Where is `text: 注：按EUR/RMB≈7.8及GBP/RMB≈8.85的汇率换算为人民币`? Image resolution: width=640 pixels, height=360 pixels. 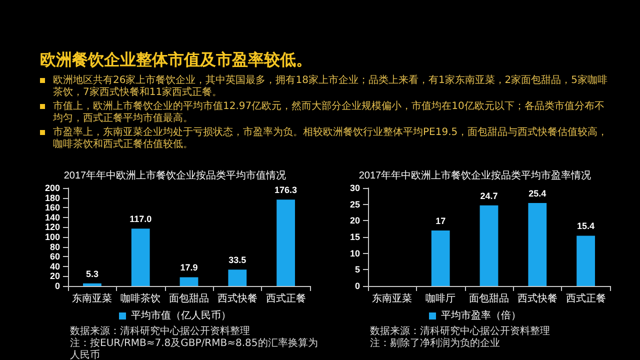 text: 注：按EUR/RMB≈7.8及GBP/RMB≈8.85的汇率换算为人民币 is located at coordinates (194, 349).